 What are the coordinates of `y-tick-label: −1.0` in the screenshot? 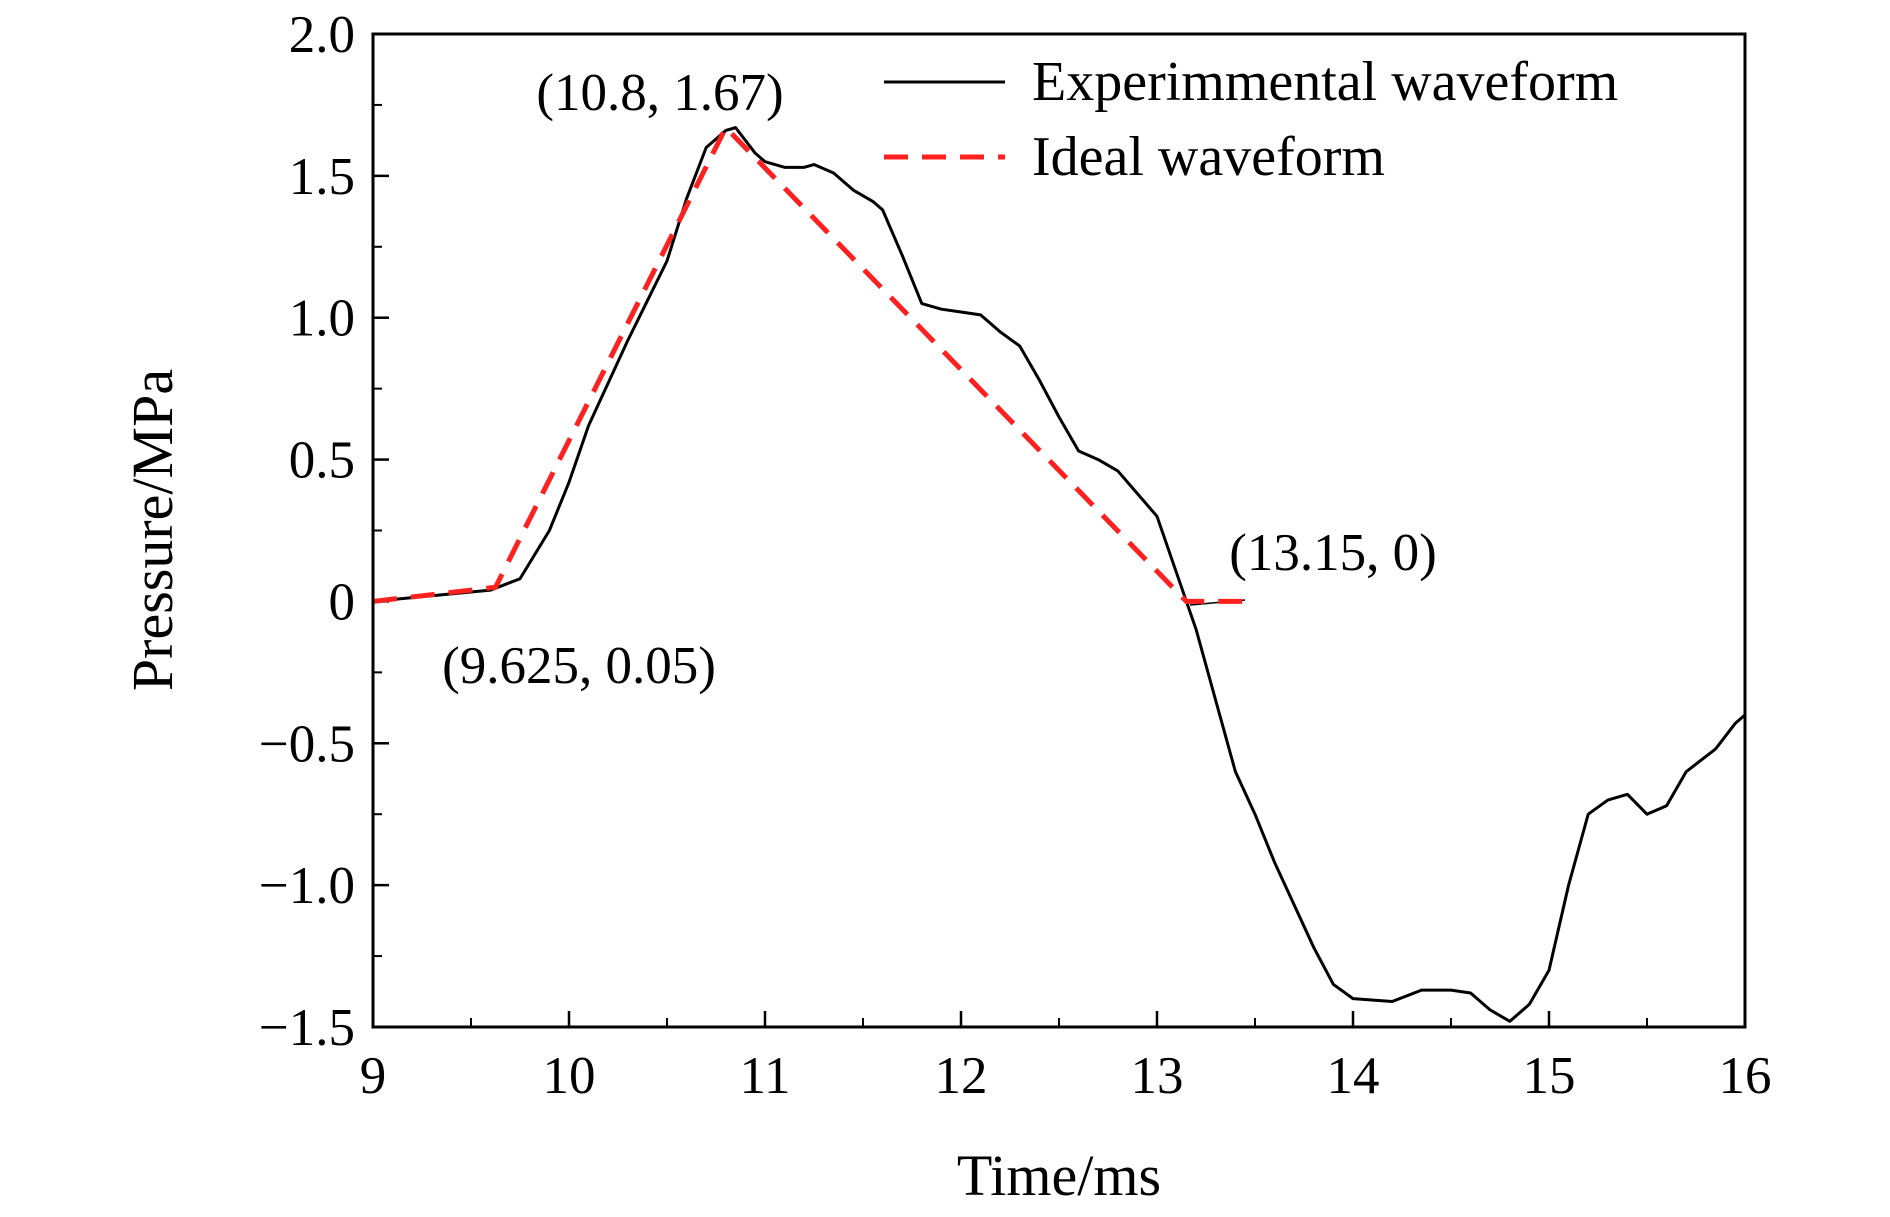 It's located at (307, 886).